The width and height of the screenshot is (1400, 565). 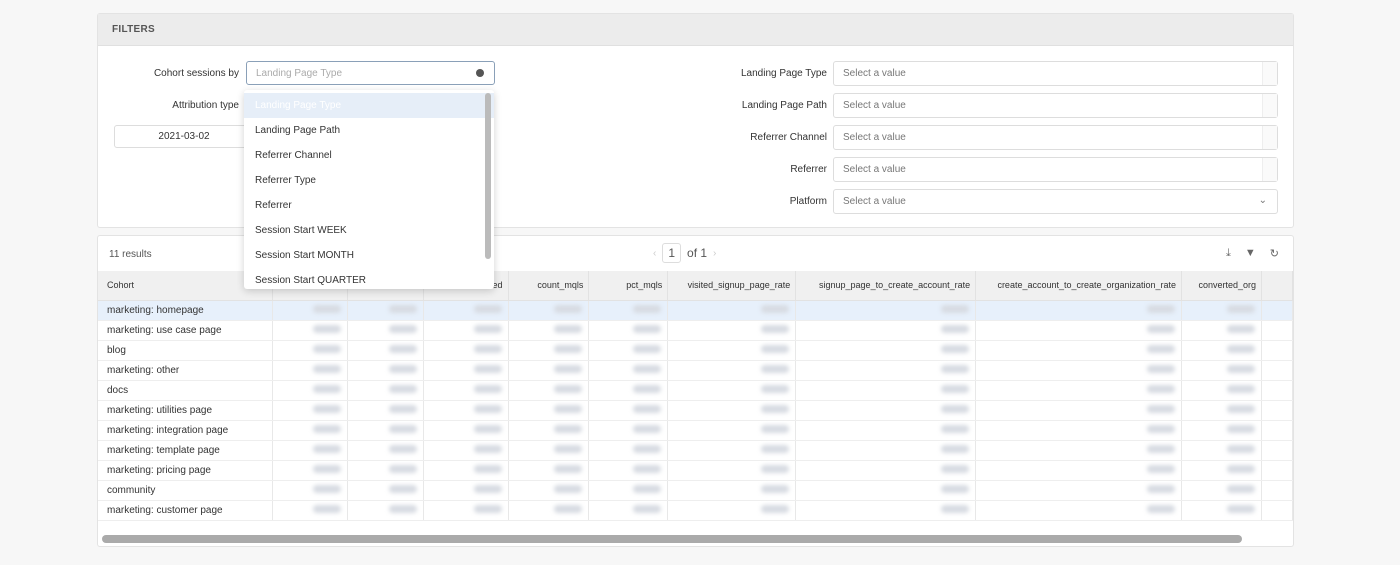 I want to click on dropdown-option: Referrer, so click(x=273, y=205).